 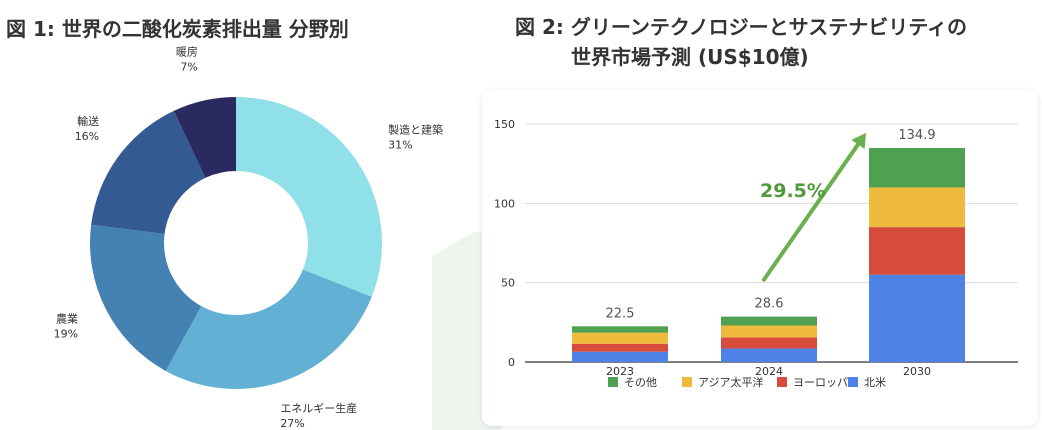 What do you see at coordinates (640, 382) in the screenshot?
I see `legend-label: その他` at bounding box center [640, 382].